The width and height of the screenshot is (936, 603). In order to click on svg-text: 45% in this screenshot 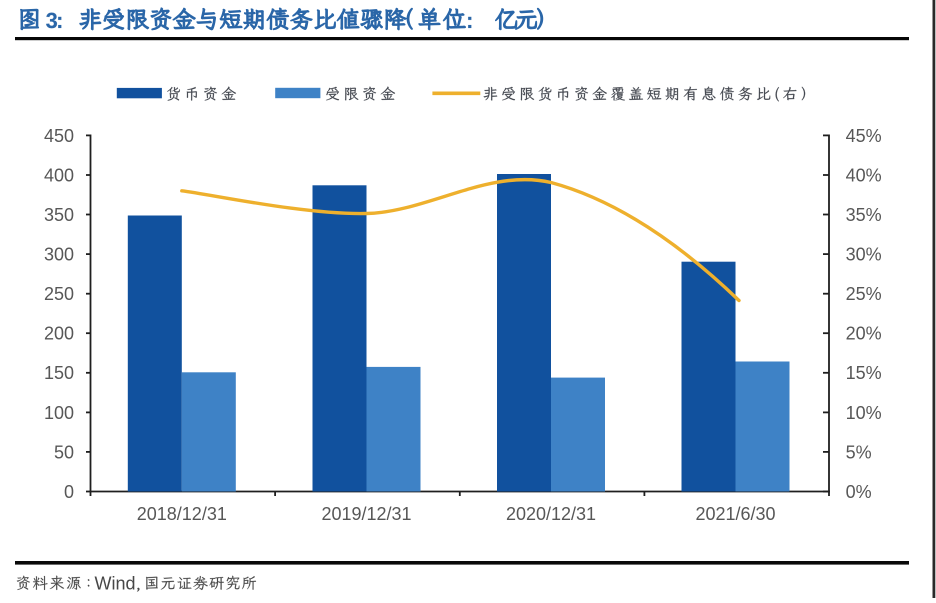, I will do `click(864, 136)`.